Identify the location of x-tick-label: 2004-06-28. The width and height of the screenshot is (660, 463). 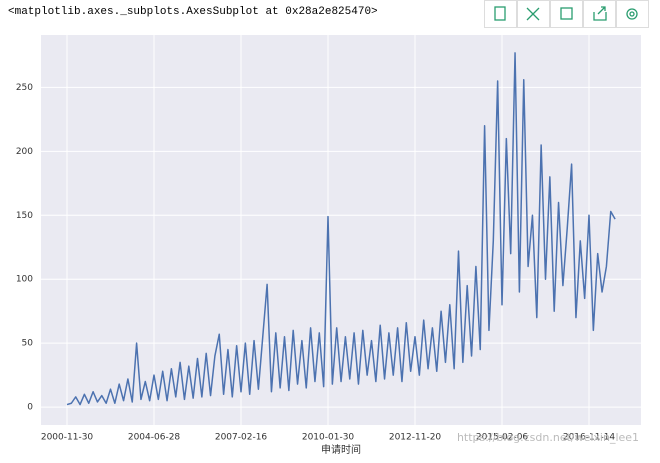
(154, 438).